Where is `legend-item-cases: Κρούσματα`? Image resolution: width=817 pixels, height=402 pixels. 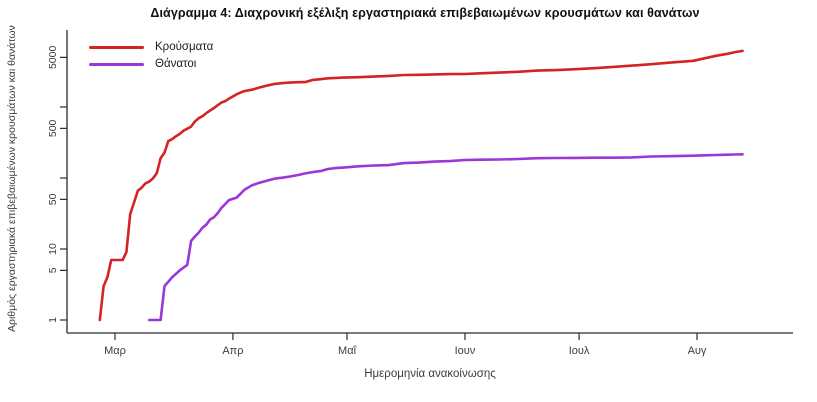 legend-item-cases: Κρούσματα is located at coordinates (151, 47).